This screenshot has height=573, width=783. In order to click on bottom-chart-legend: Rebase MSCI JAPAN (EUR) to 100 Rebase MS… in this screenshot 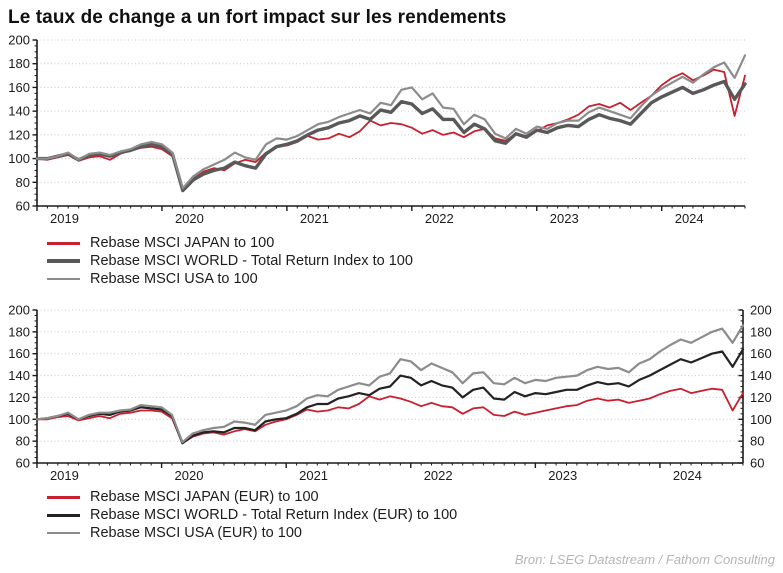, I will do `click(415, 515)`.